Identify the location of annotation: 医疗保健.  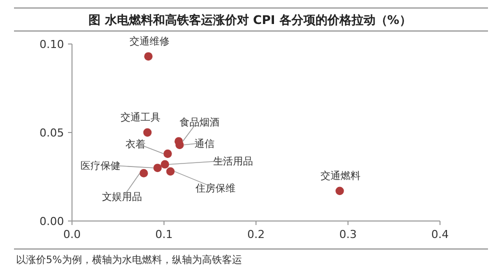
(100, 166).